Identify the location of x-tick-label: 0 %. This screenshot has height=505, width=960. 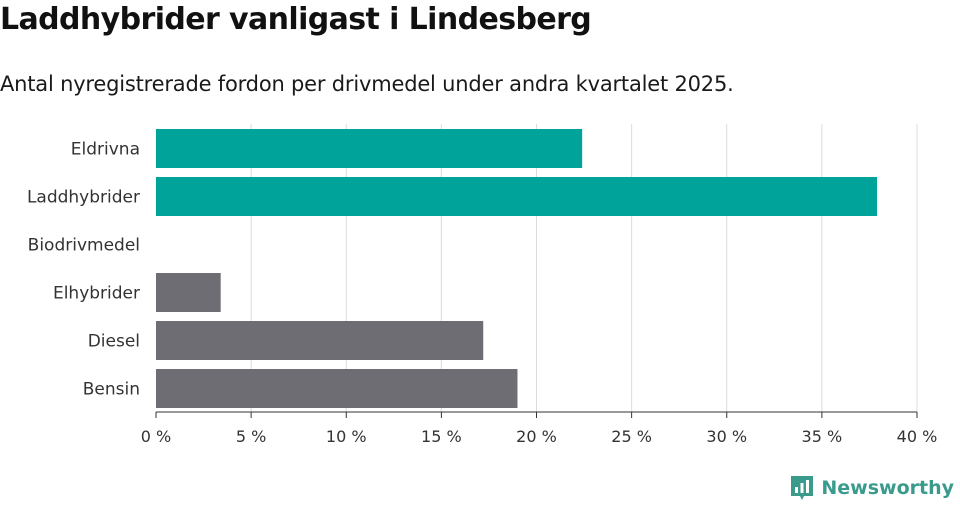
(156, 436).